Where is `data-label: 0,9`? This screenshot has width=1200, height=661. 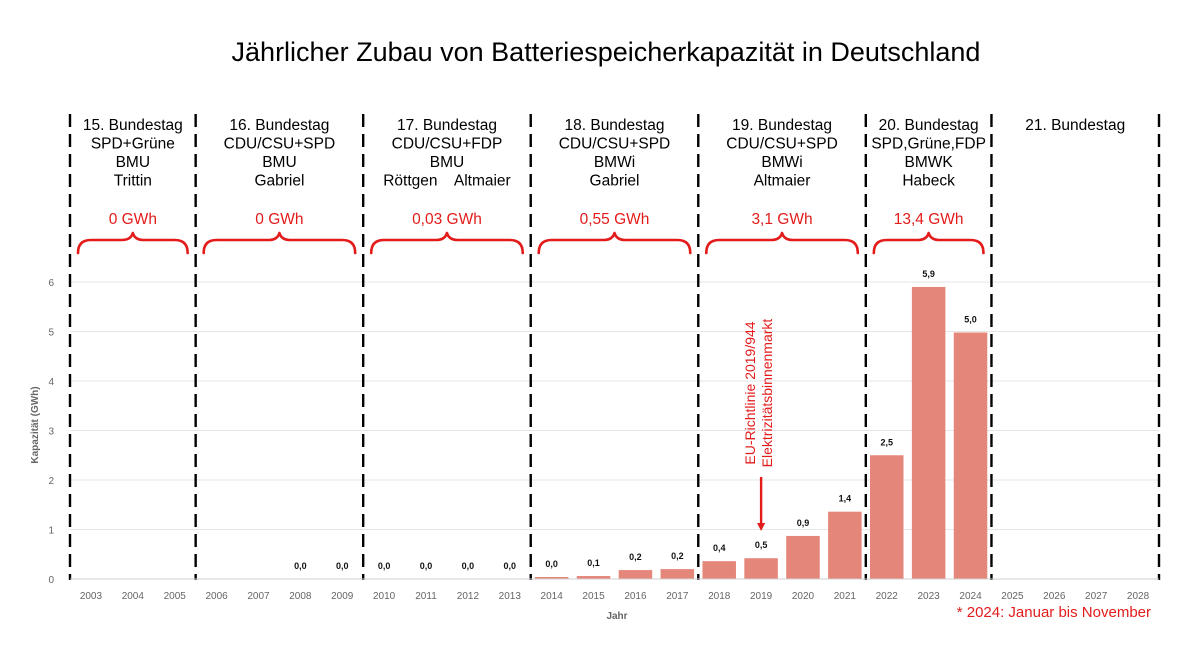
data-label: 0,9 is located at coordinates (803, 523).